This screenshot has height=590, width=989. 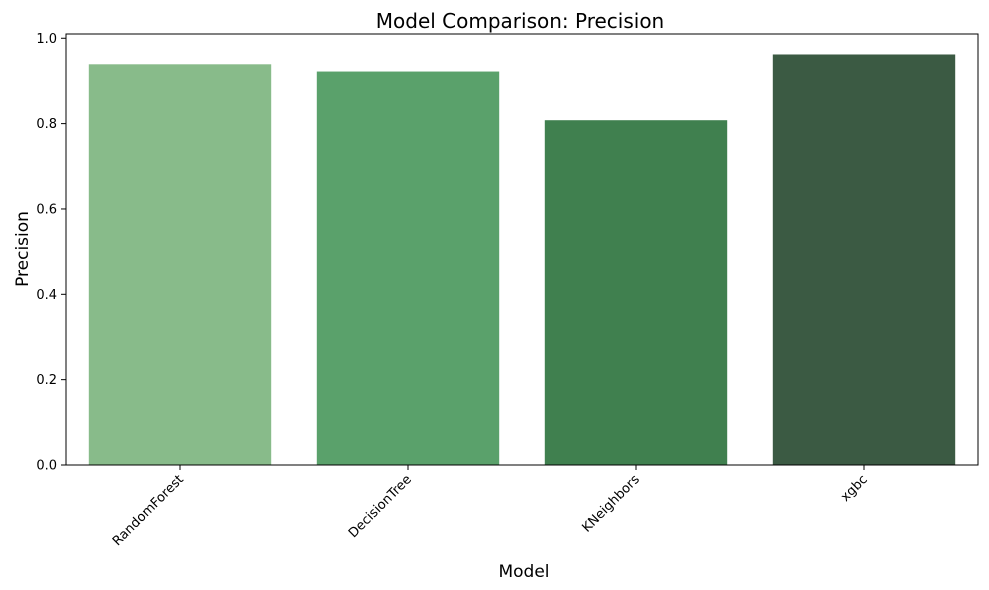 I want to click on y-tick-label: 1.0, so click(x=46, y=39).